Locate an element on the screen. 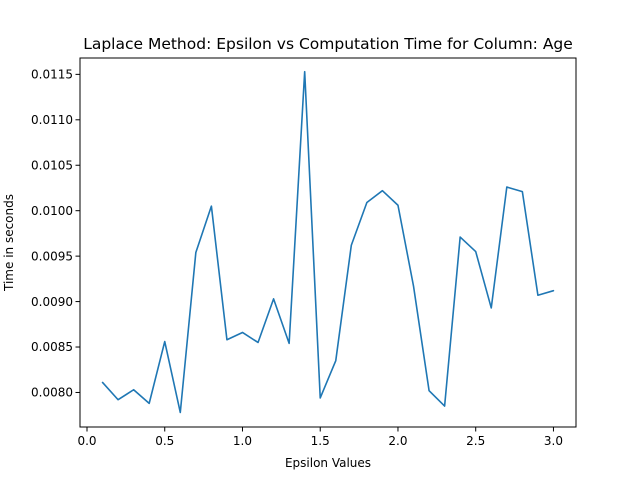  y-tick-label: 0.0085 is located at coordinates (52, 347).